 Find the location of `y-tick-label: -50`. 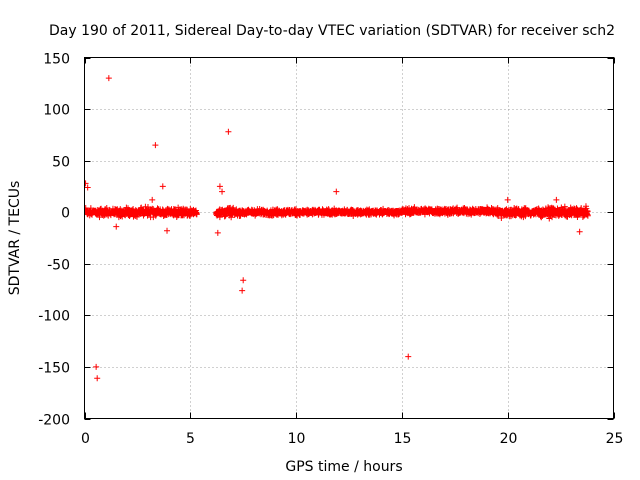

y-tick-label: -50 is located at coordinates (58, 266).